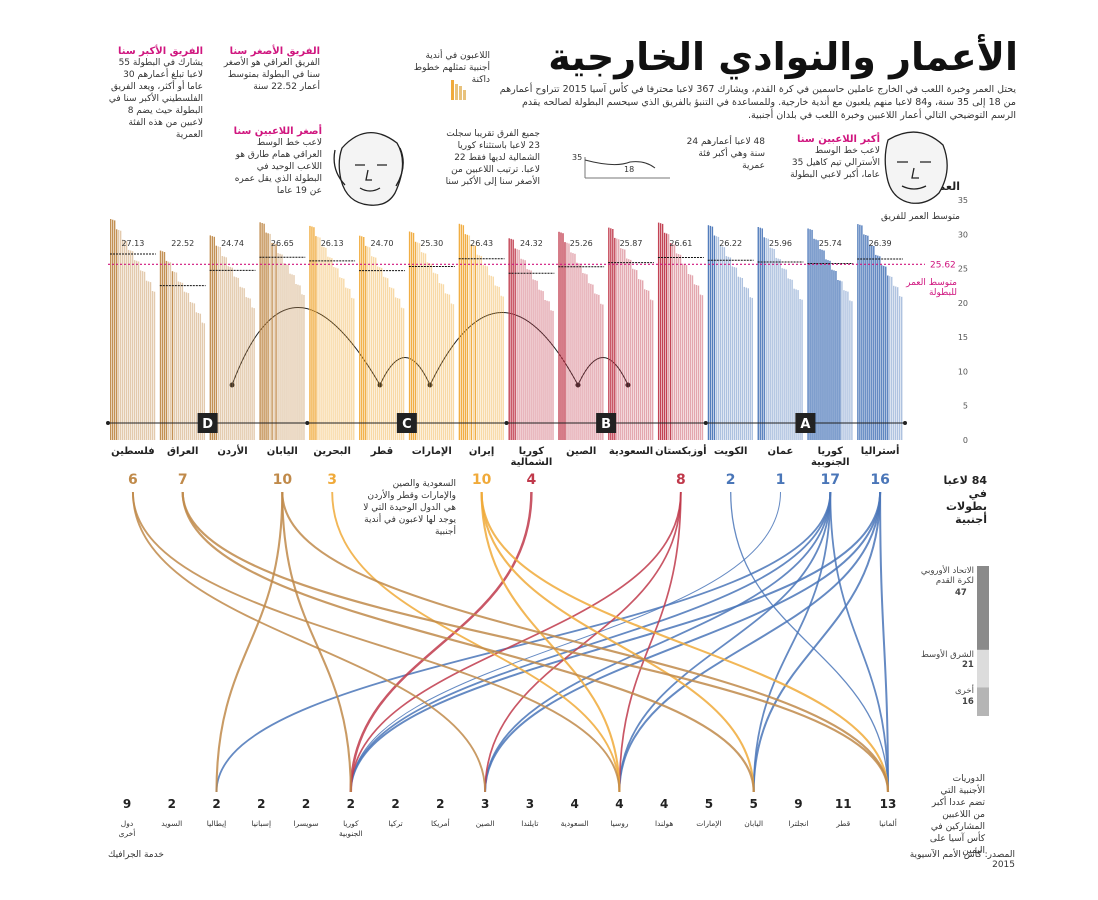  I want to click on league-name: إسبانيا, so click(262, 823).